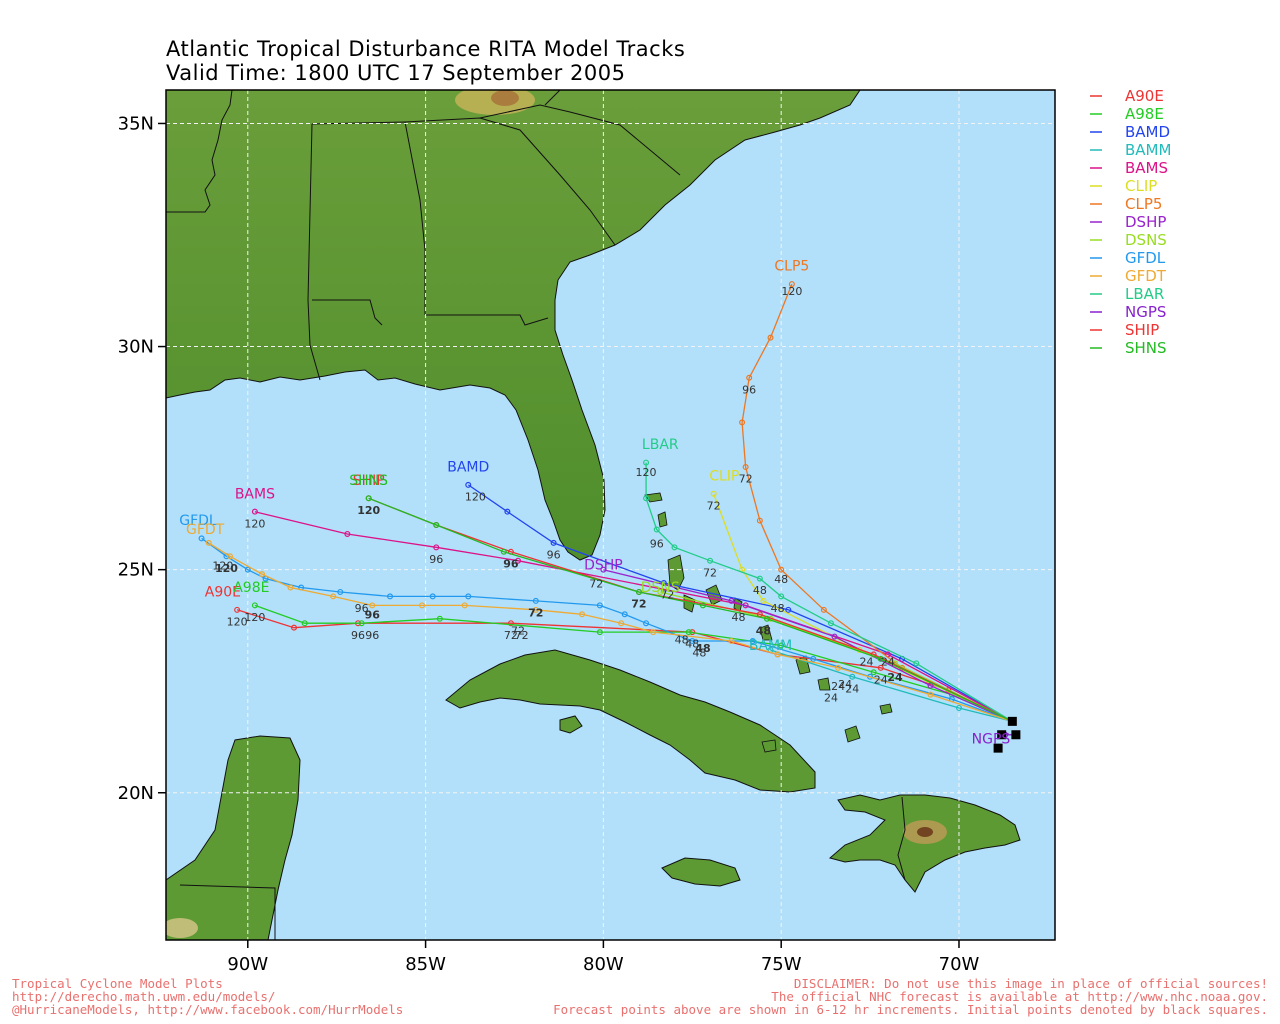 This screenshot has height=1024, width=1280. I want to click on state-borders, so click(423, 235).